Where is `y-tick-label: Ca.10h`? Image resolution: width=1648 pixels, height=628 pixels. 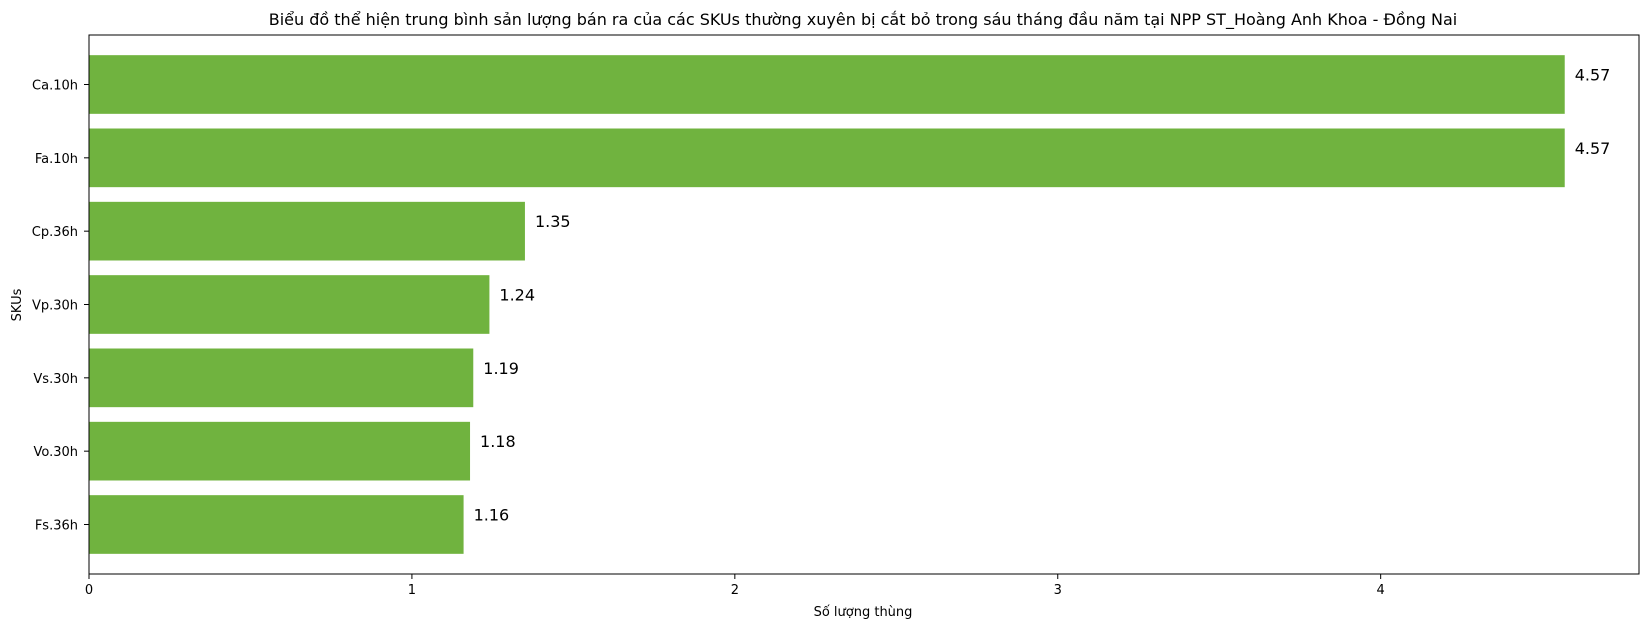 y-tick-label: Ca.10h is located at coordinates (55, 86).